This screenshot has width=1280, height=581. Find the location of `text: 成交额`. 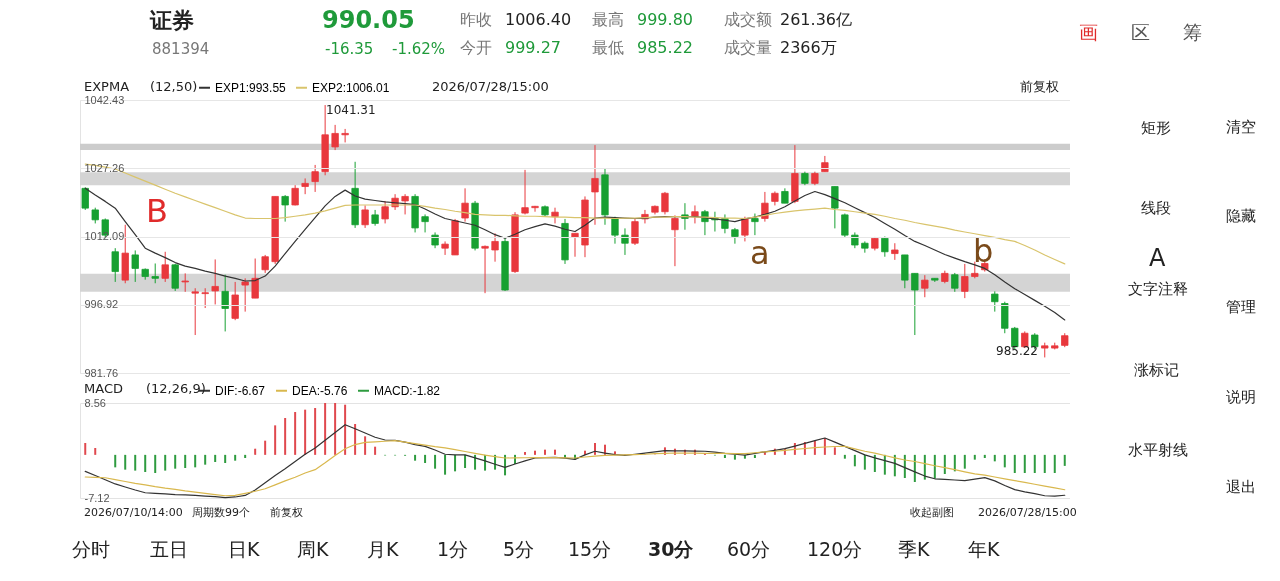

text: 成交额 is located at coordinates (748, 20).